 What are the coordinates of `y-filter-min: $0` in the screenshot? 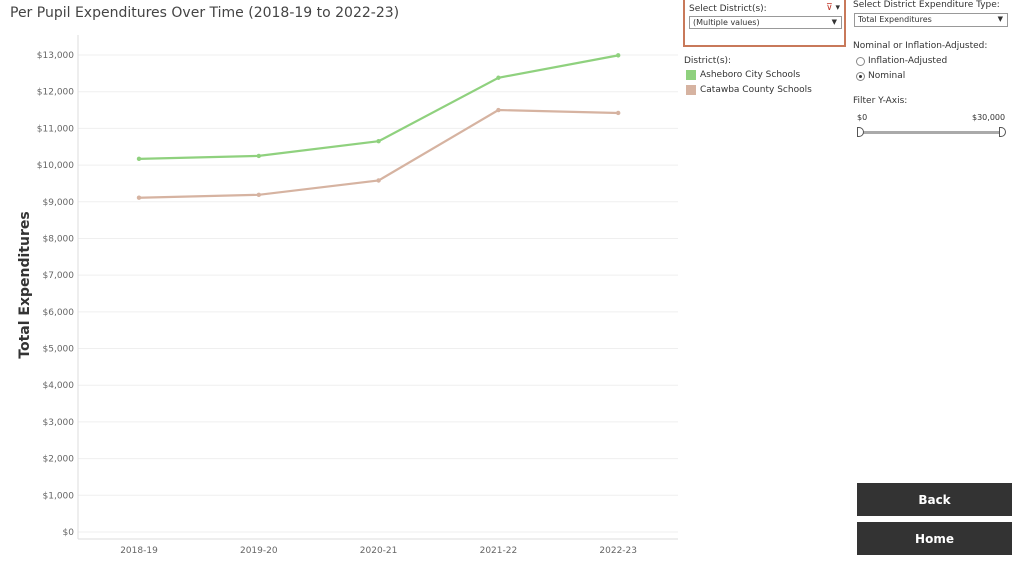 It's located at (862, 117).